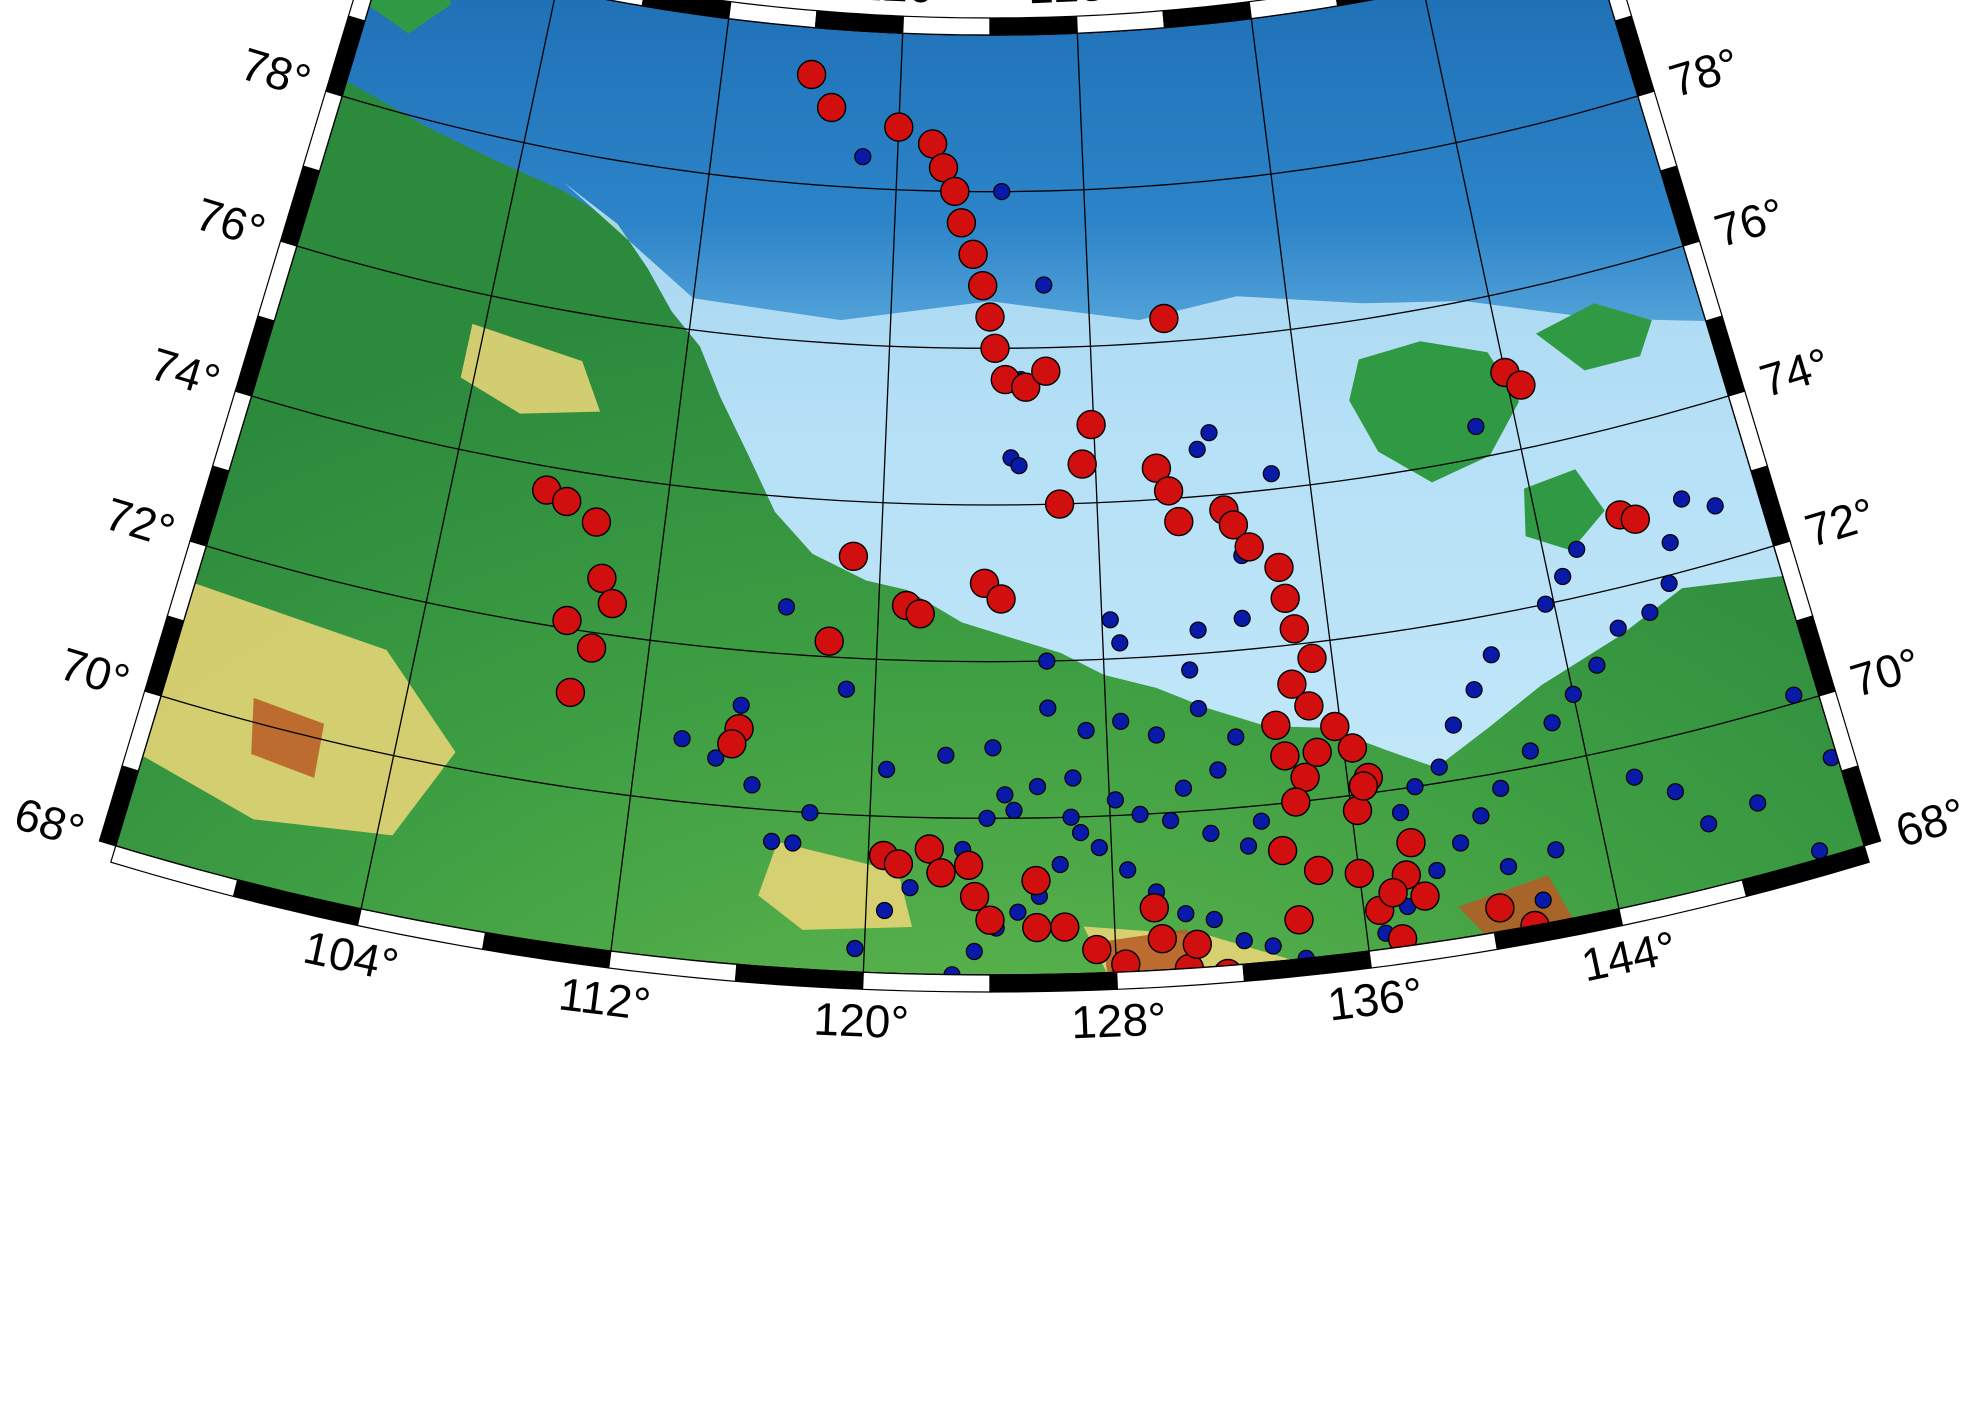 This screenshot has width=1985, height=1412. Describe the element at coordinates (95, 672) in the screenshot. I see `left-lat-label-1: 70°` at that location.